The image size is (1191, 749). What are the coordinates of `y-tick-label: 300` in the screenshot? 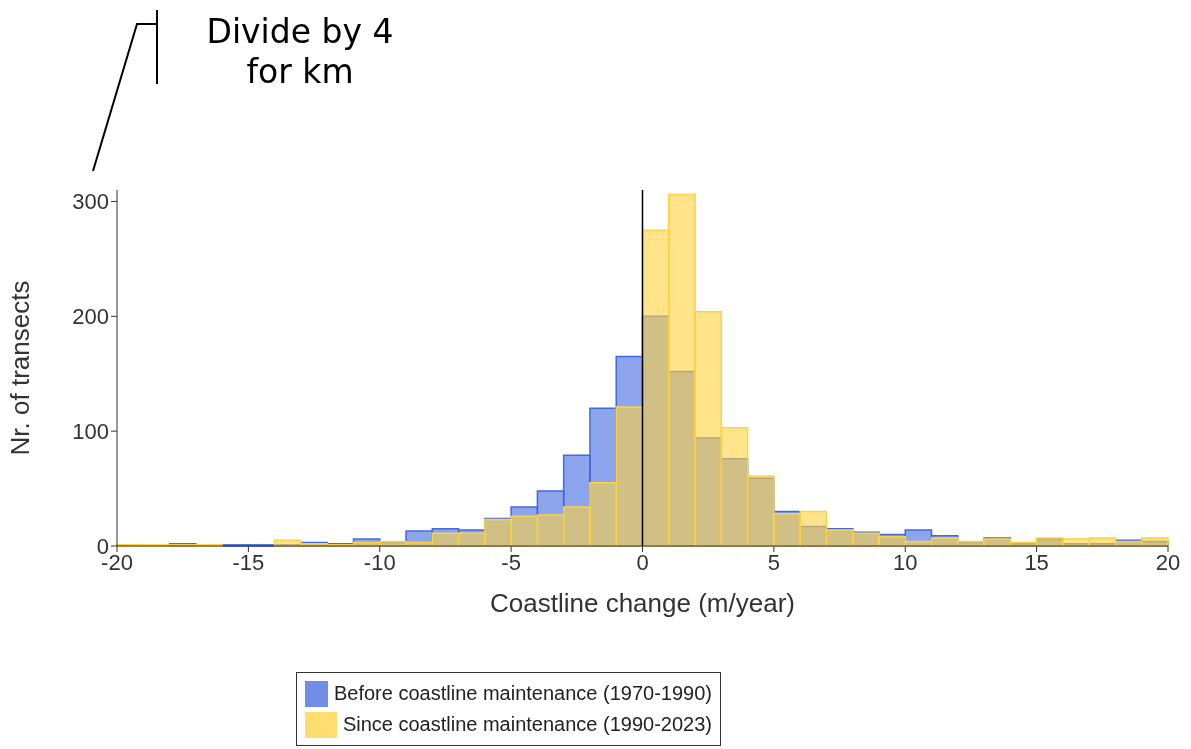 It's located at (90, 202).